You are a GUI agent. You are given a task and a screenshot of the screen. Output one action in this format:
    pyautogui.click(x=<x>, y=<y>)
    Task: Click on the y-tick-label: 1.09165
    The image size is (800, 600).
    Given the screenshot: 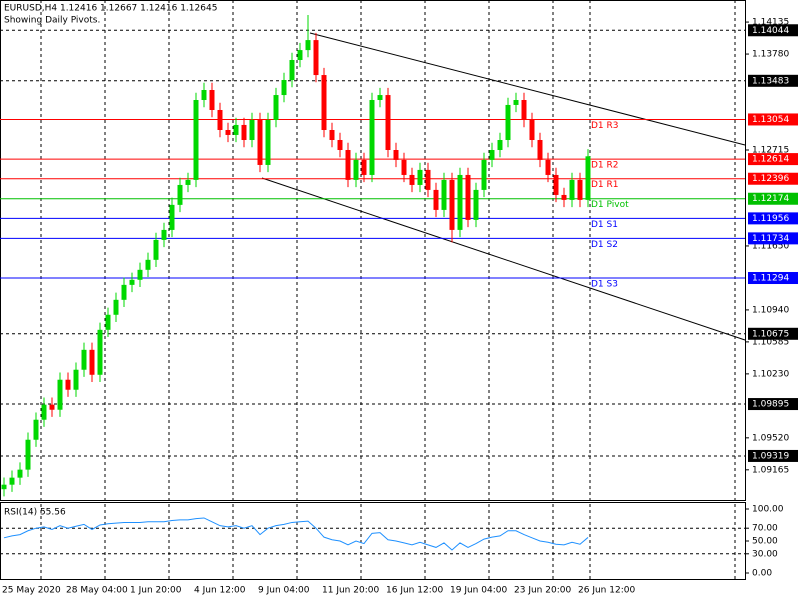 What is the action you would take?
    pyautogui.click(x=770, y=470)
    